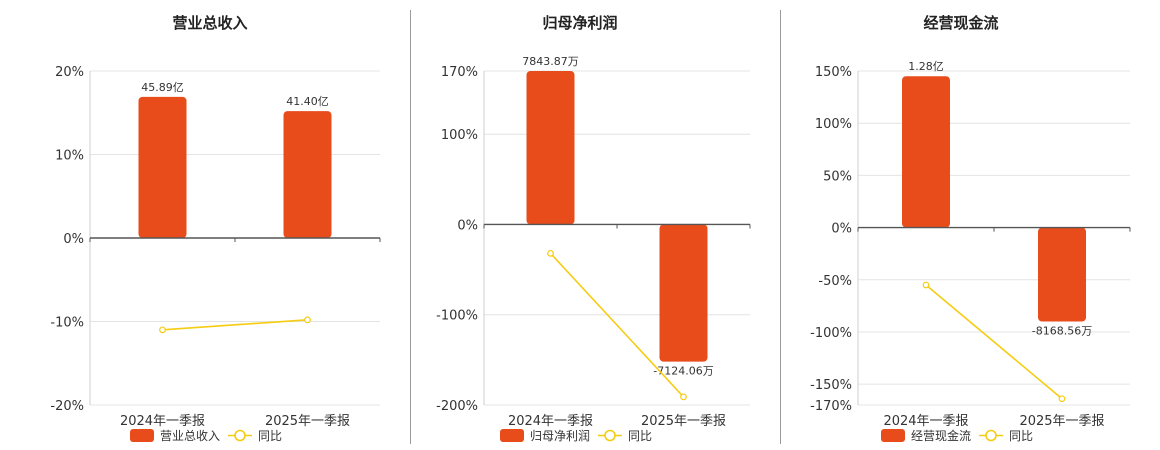 This screenshot has height=450, width=1160. I want to click on y-tick-label: 50%, so click(837, 176).